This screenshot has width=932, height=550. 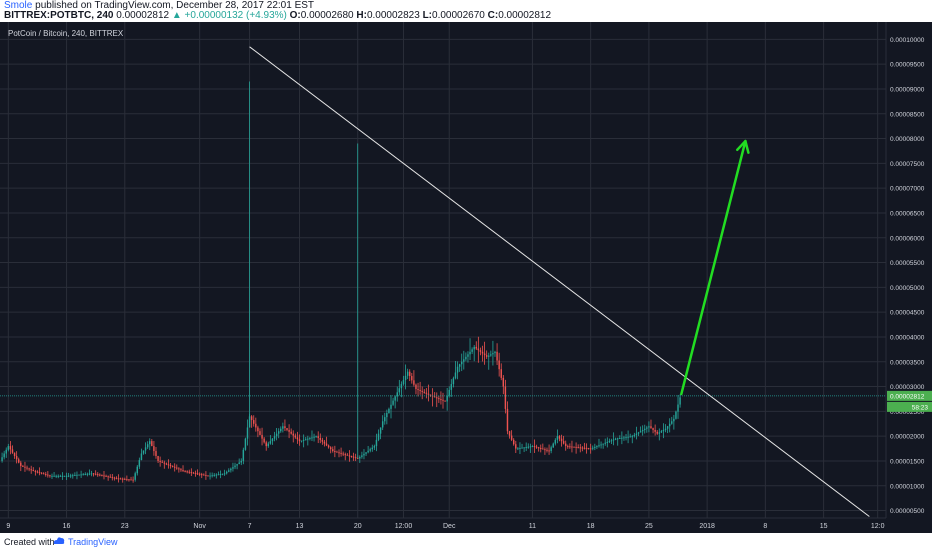 I want to click on y-tick-label: 0.00002000, so click(x=907, y=437).